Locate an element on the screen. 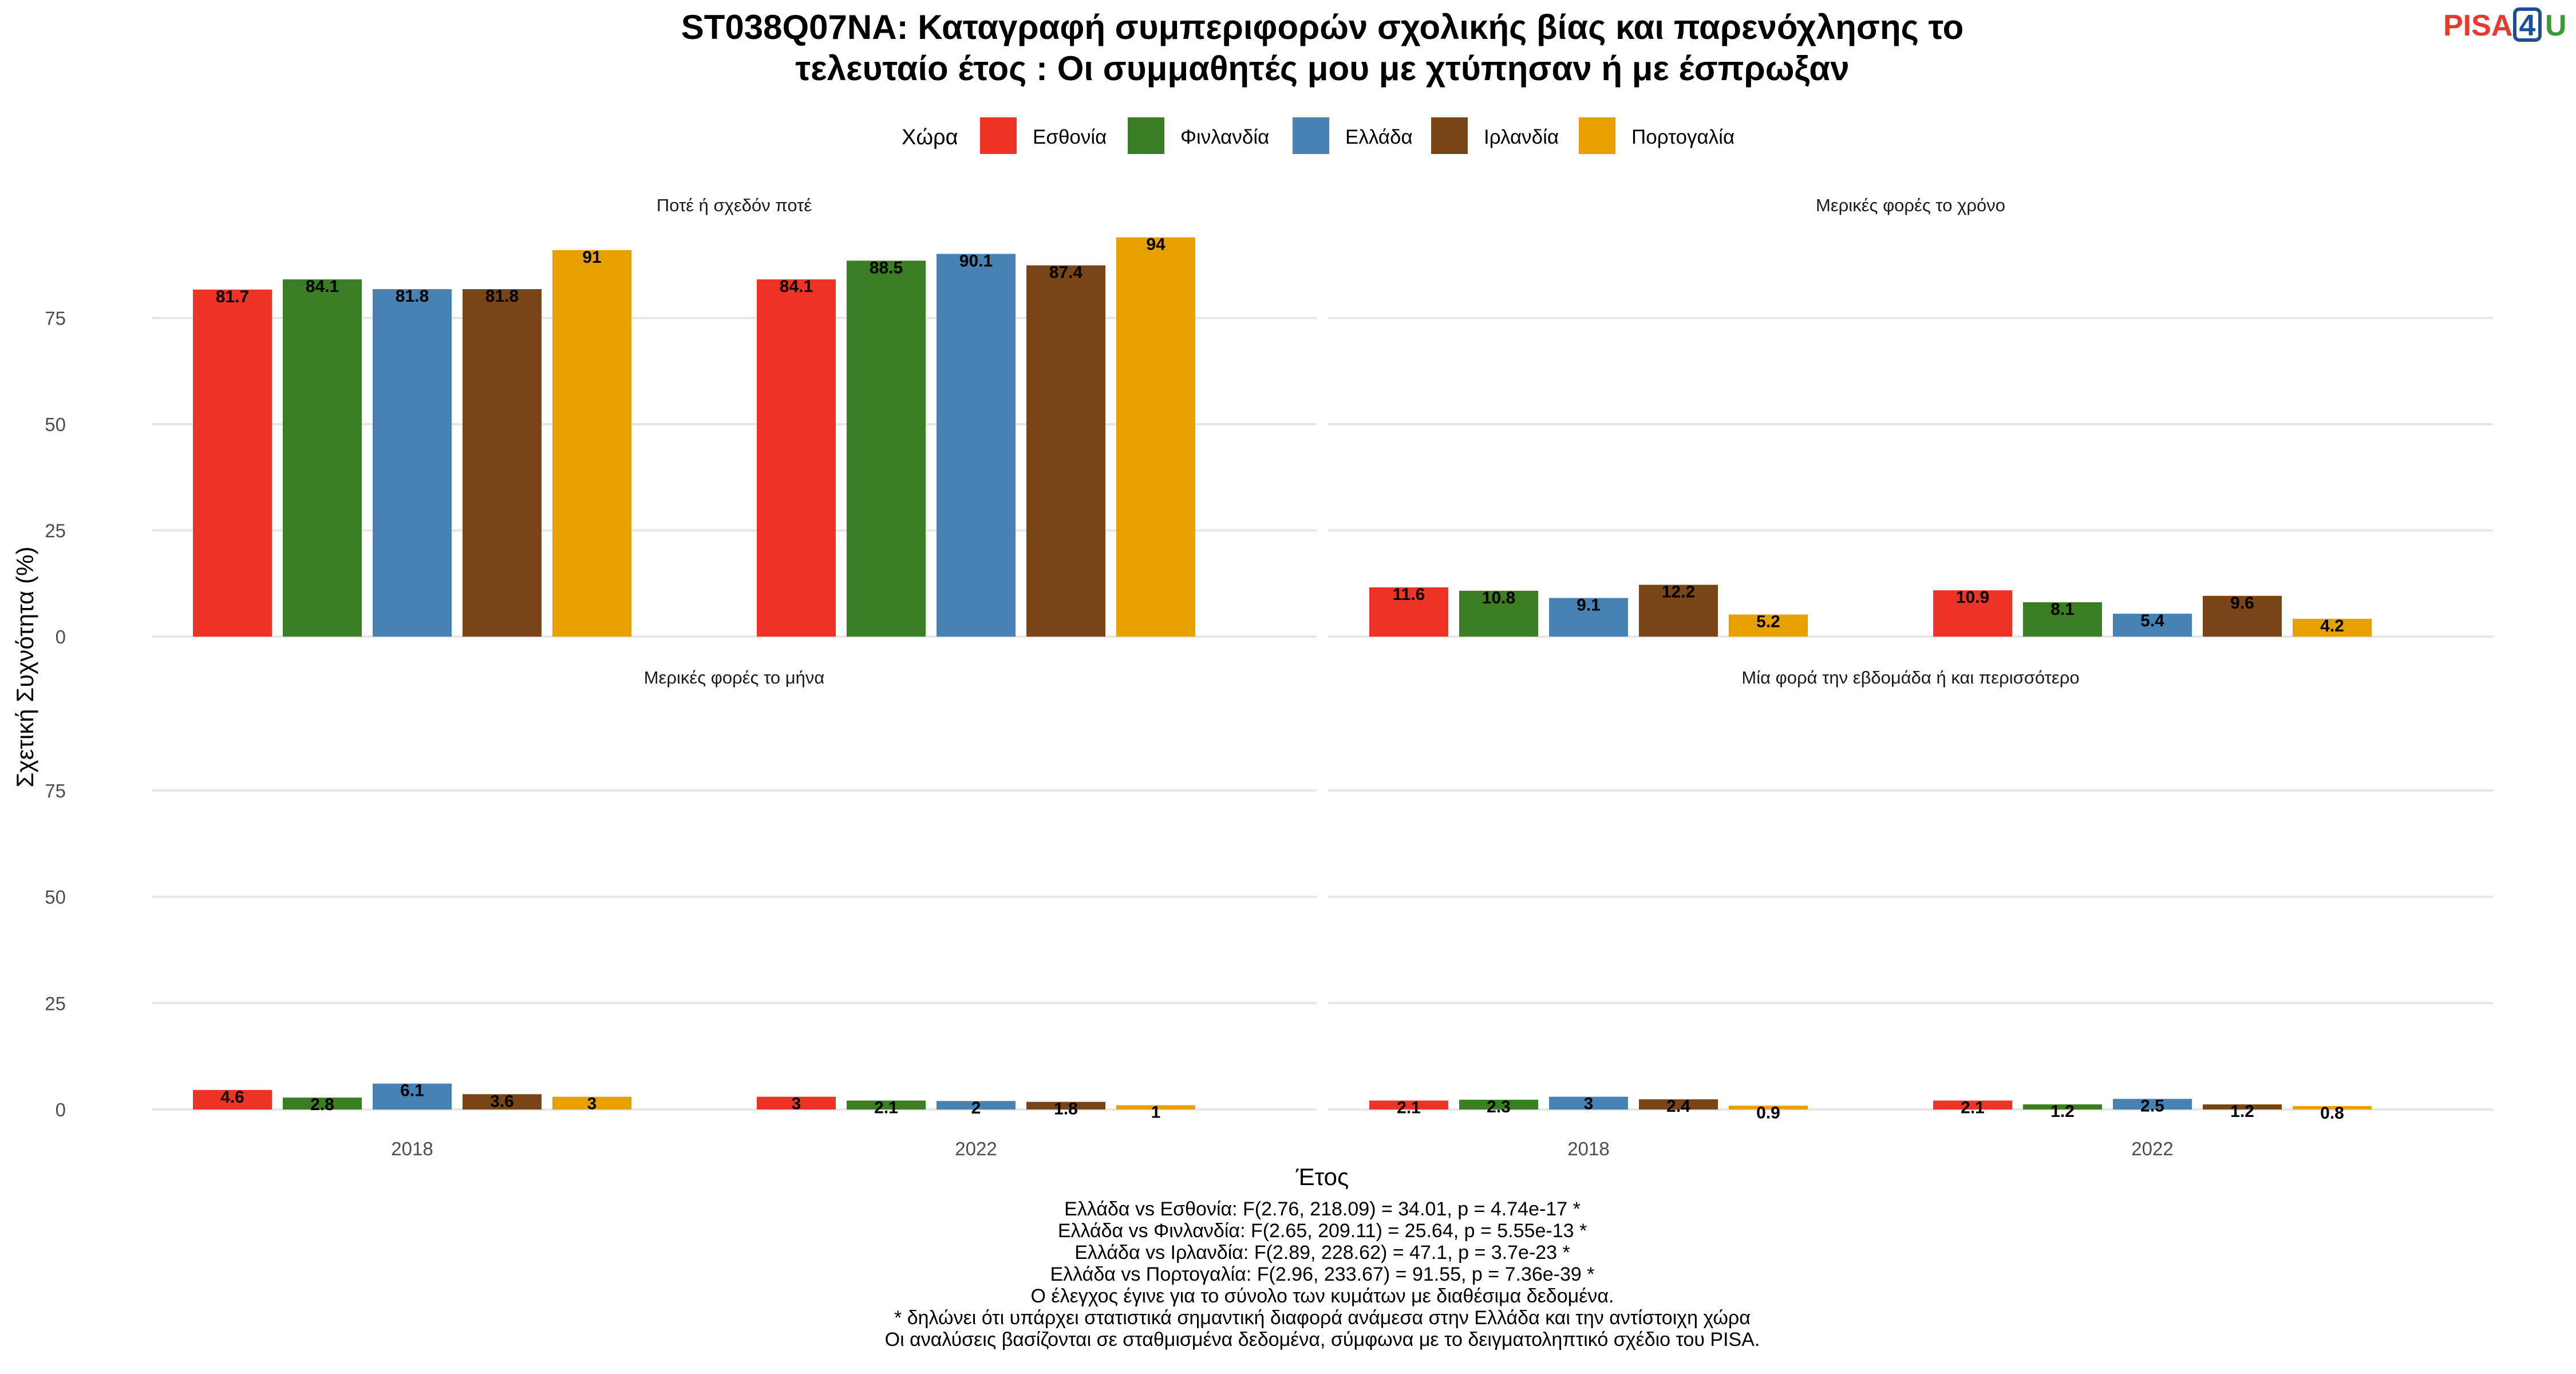 The width and height of the screenshot is (2576, 1374). data-label: 0.8 is located at coordinates (2332, 1113).